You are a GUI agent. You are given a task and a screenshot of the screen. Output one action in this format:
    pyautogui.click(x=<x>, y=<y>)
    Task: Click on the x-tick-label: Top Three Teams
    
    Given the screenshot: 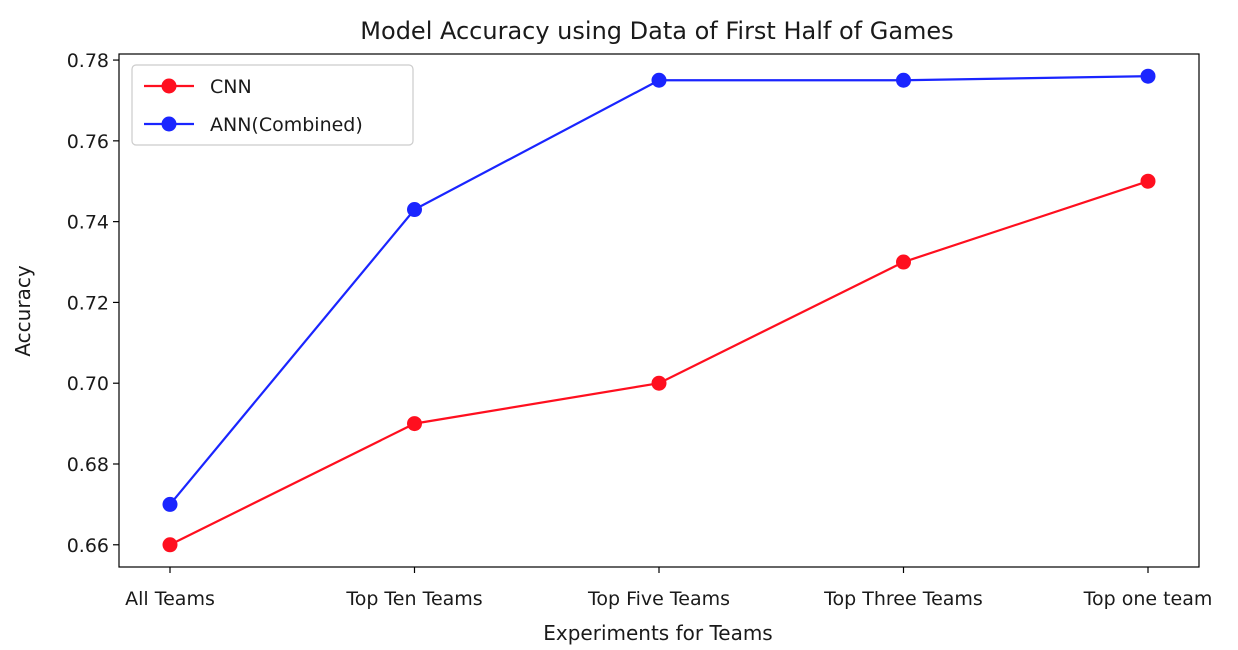 What is the action you would take?
    pyautogui.click(x=903, y=599)
    